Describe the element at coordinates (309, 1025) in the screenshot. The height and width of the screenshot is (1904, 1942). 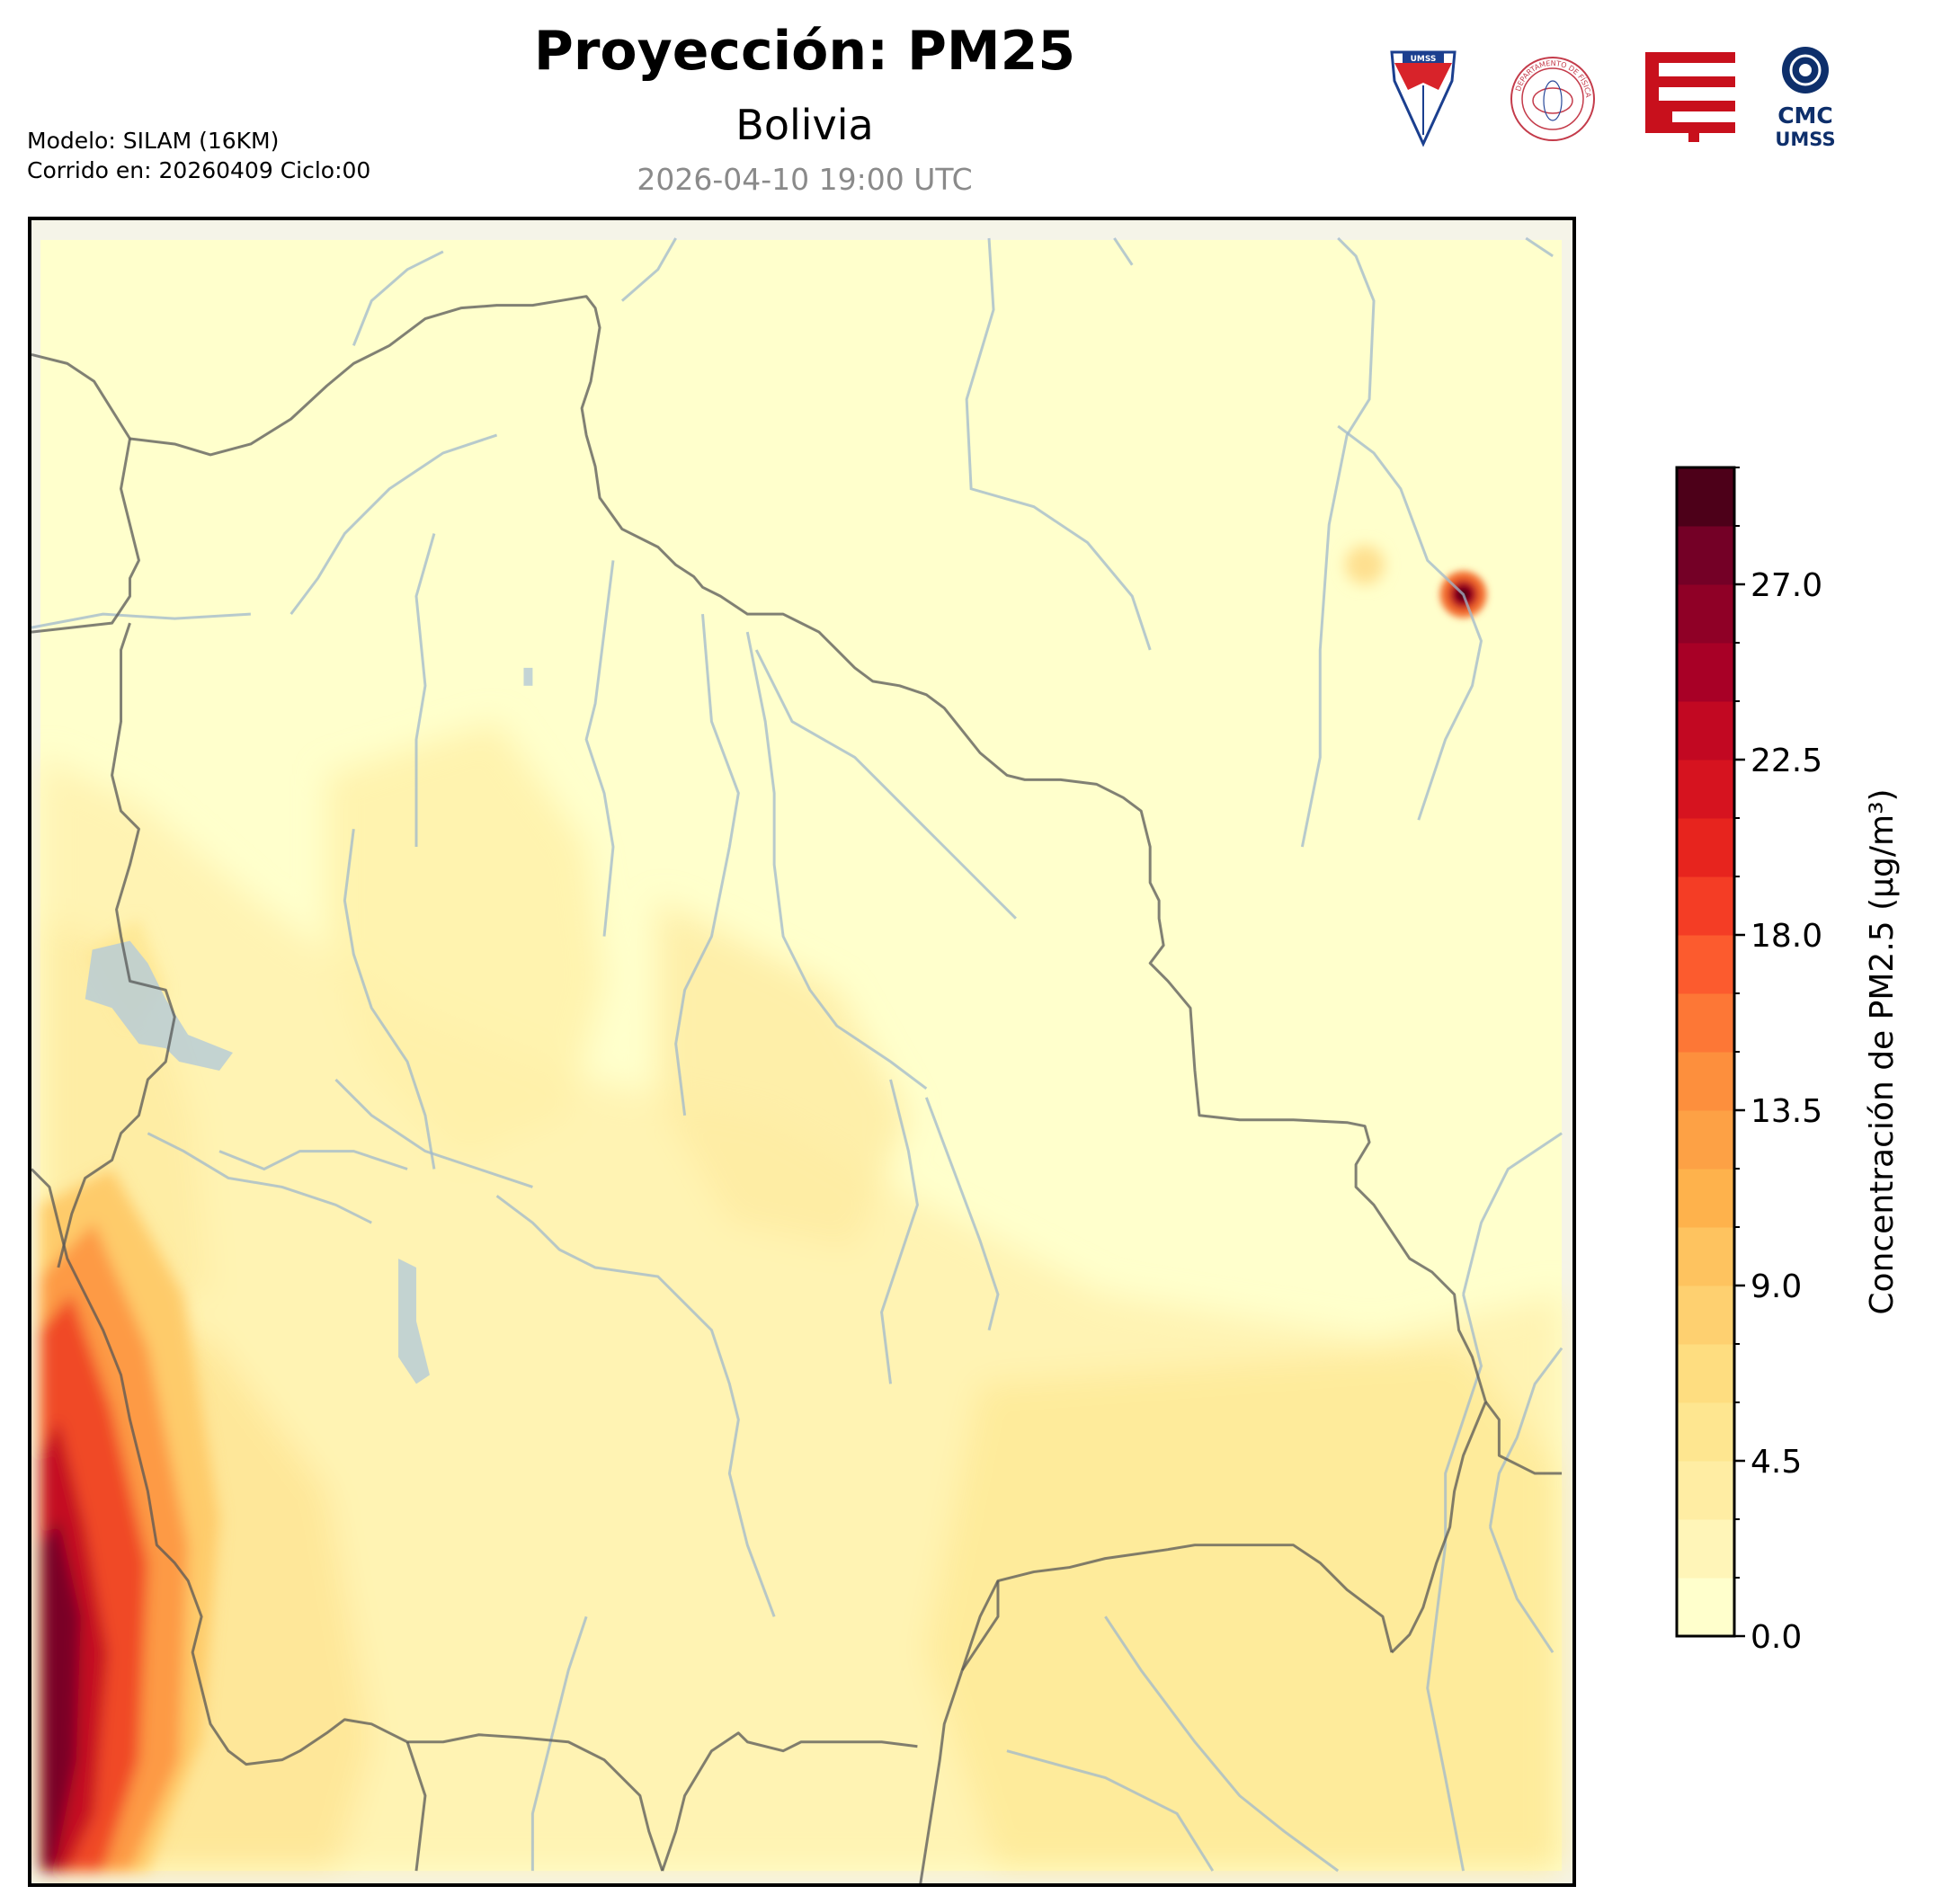
I see `lakes` at that location.